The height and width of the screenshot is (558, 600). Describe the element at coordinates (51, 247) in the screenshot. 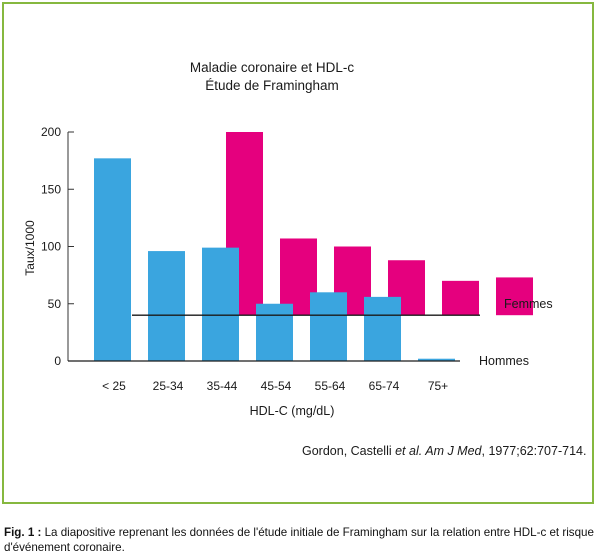

I see `y-tick-label: 100` at that location.